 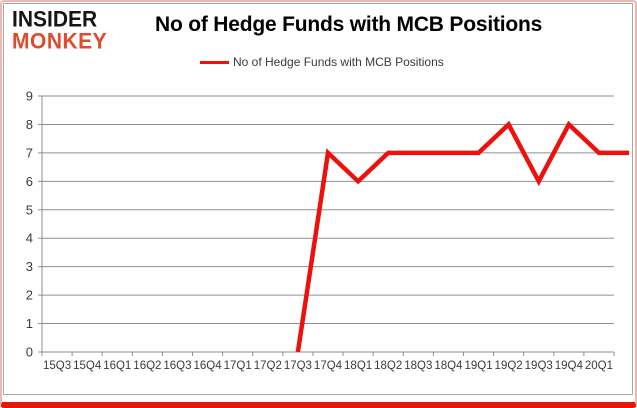 I want to click on y-tick-label: 0, so click(x=29, y=352).